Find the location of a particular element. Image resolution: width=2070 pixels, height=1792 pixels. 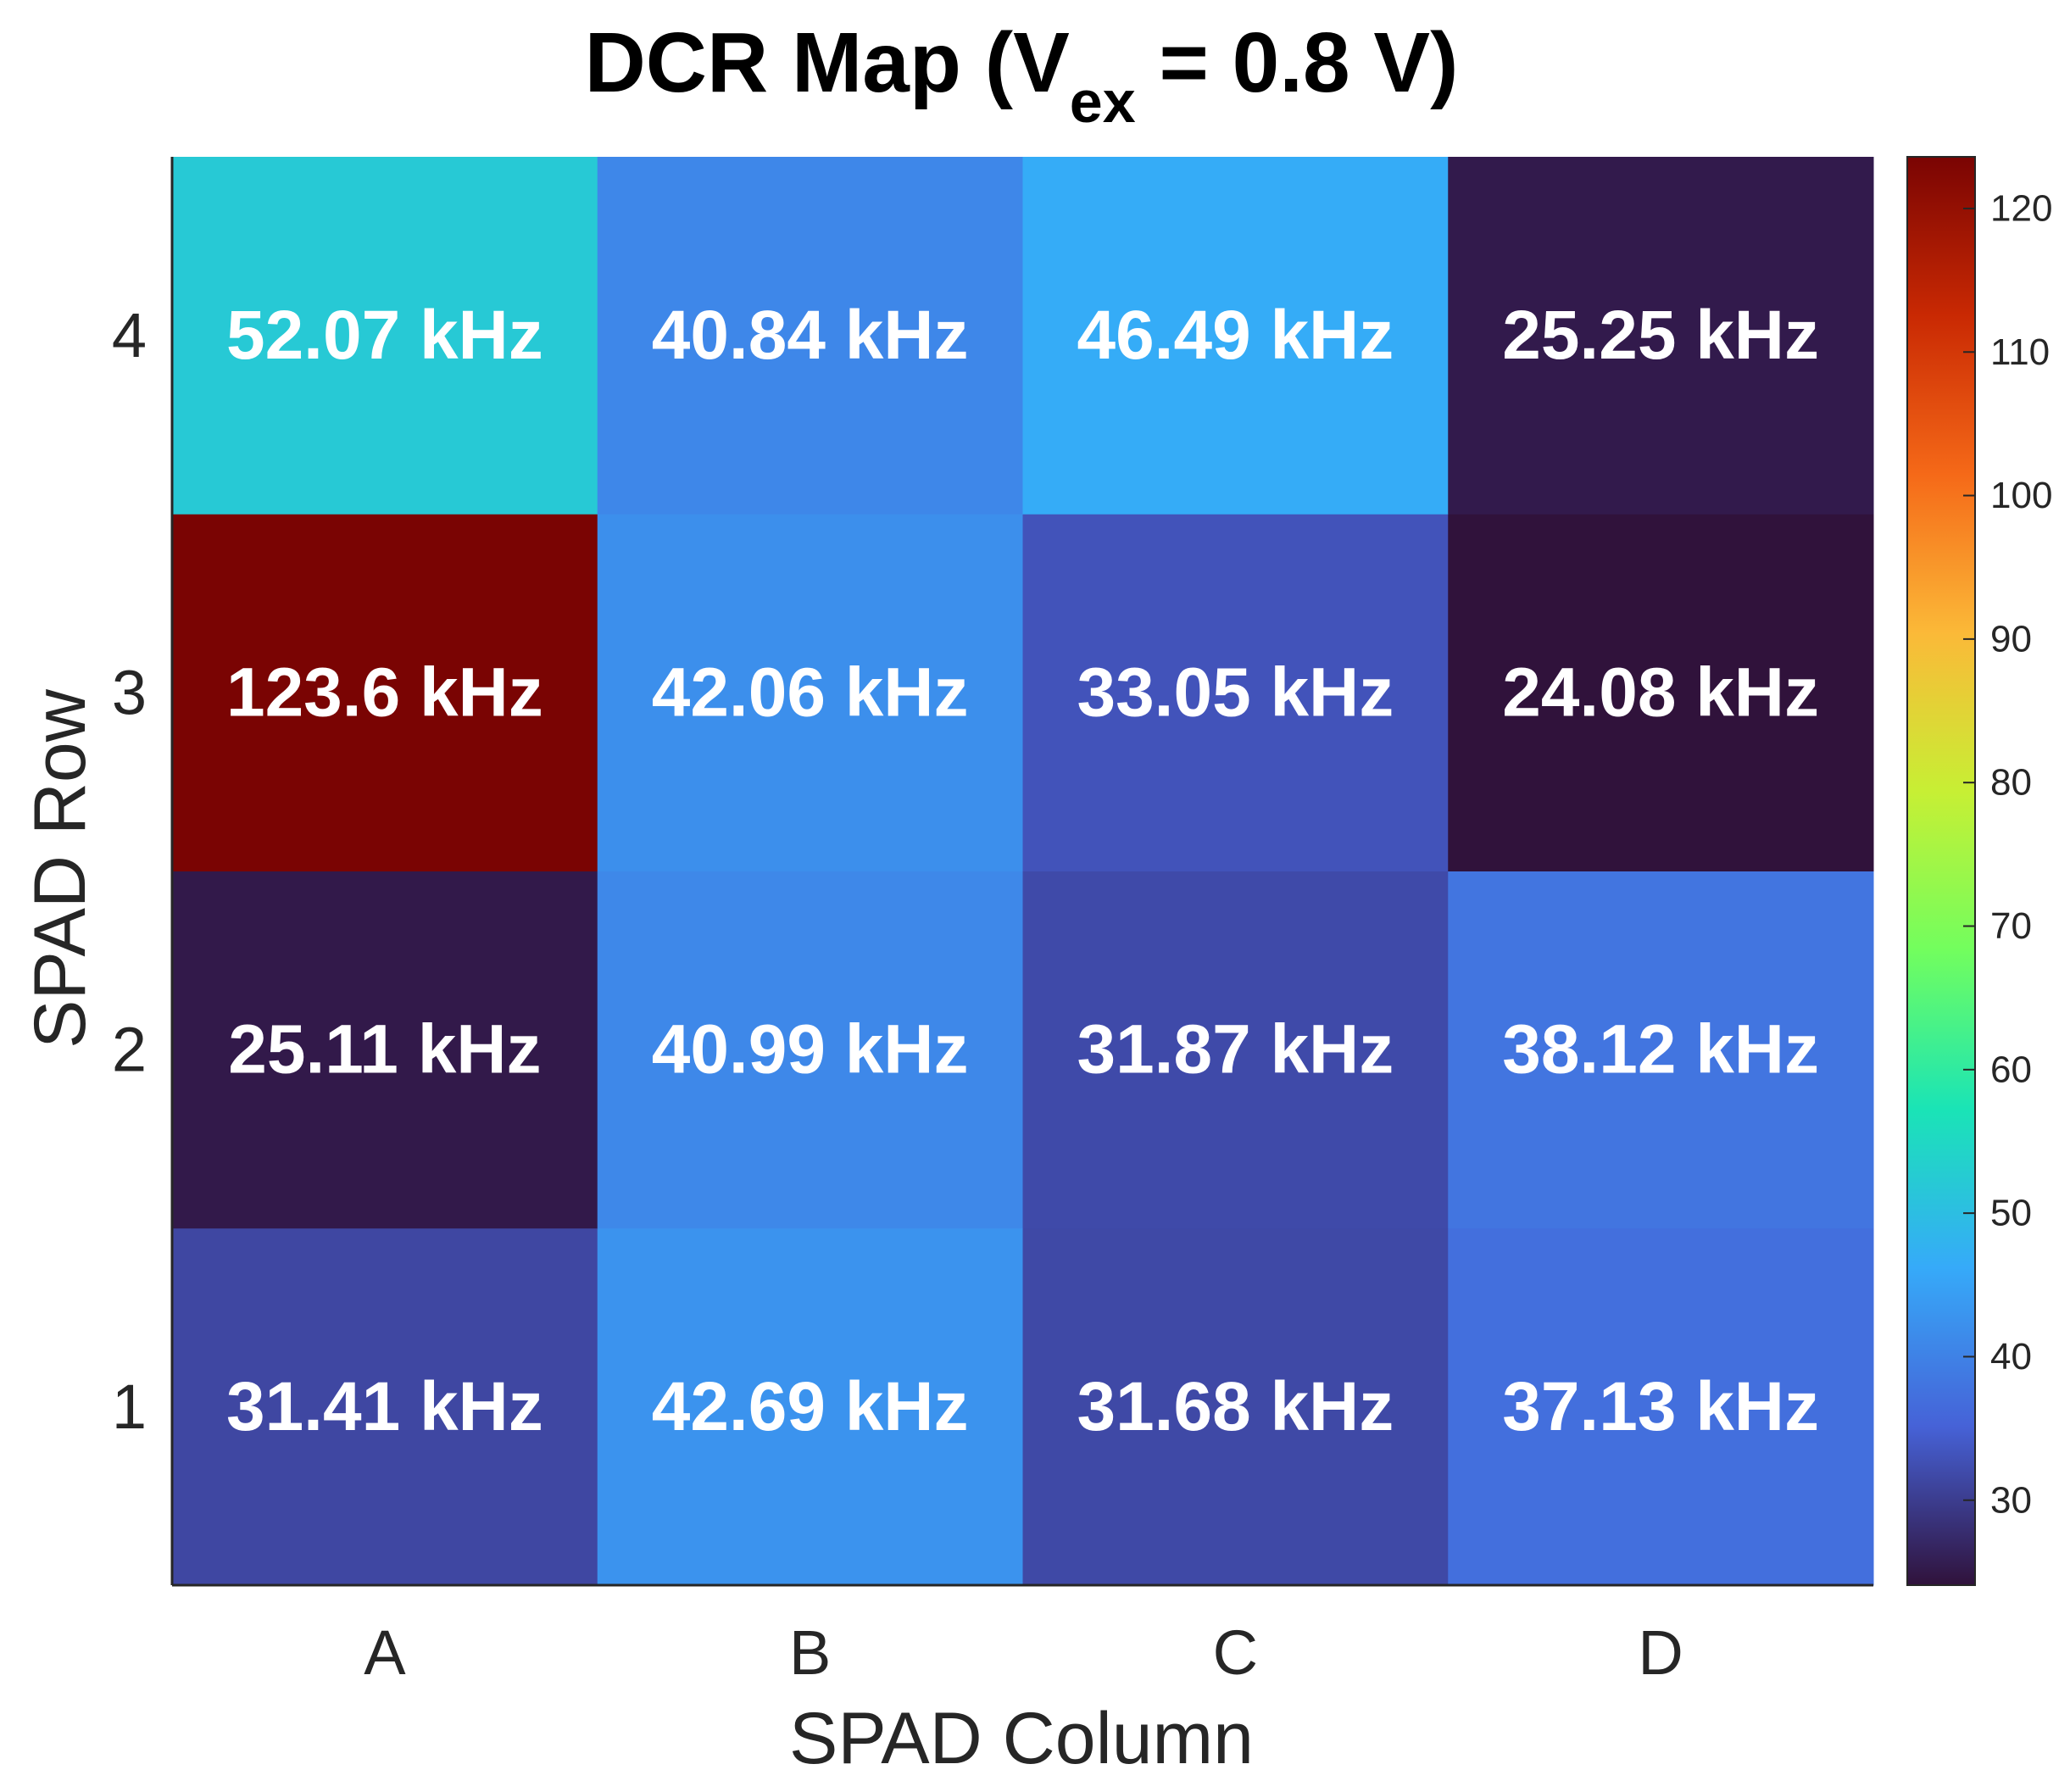

heatmap-cell-D1 is located at coordinates (1661, 1406).